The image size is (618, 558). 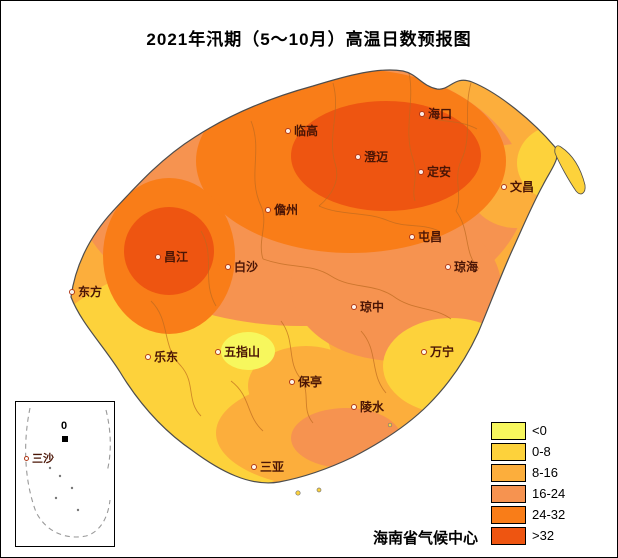 I want to click on zone-gt32-north, so click(x=386, y=156).